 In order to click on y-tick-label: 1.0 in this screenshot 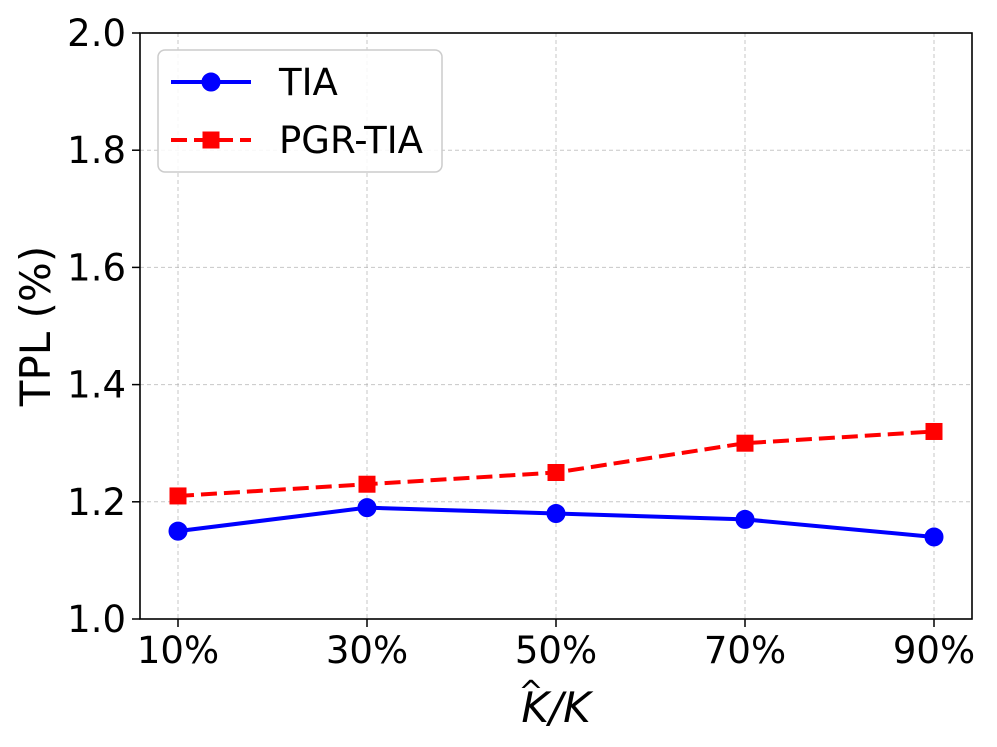, I will do `click(96, 619)`.